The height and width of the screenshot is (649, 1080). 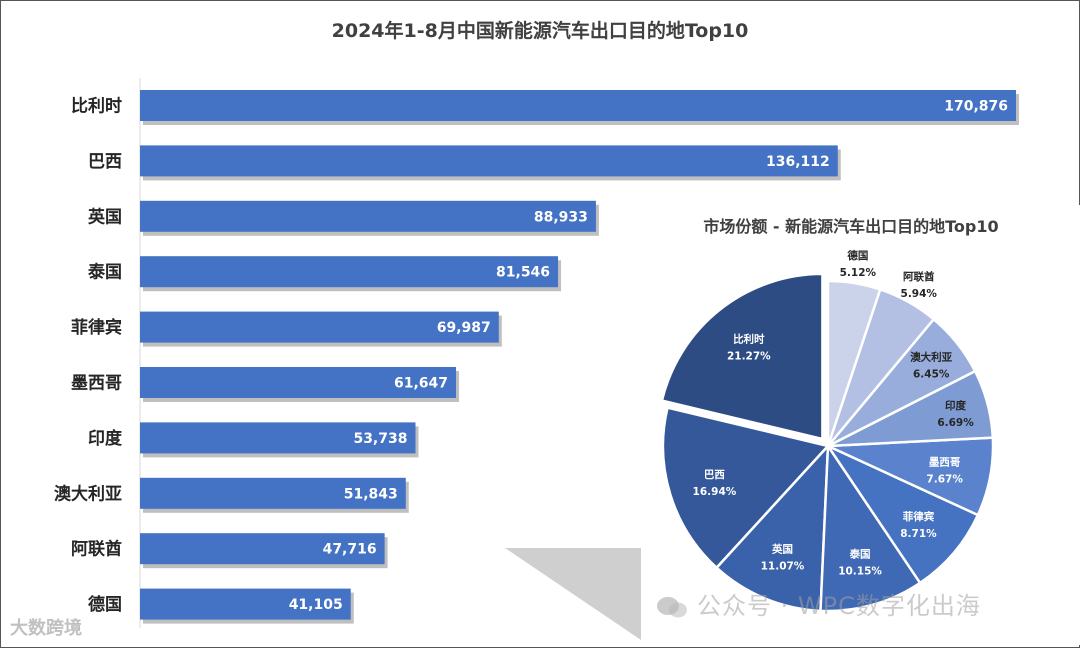 I want to click on pie-label-pct: 7.67%, so click(x=944, y=479).